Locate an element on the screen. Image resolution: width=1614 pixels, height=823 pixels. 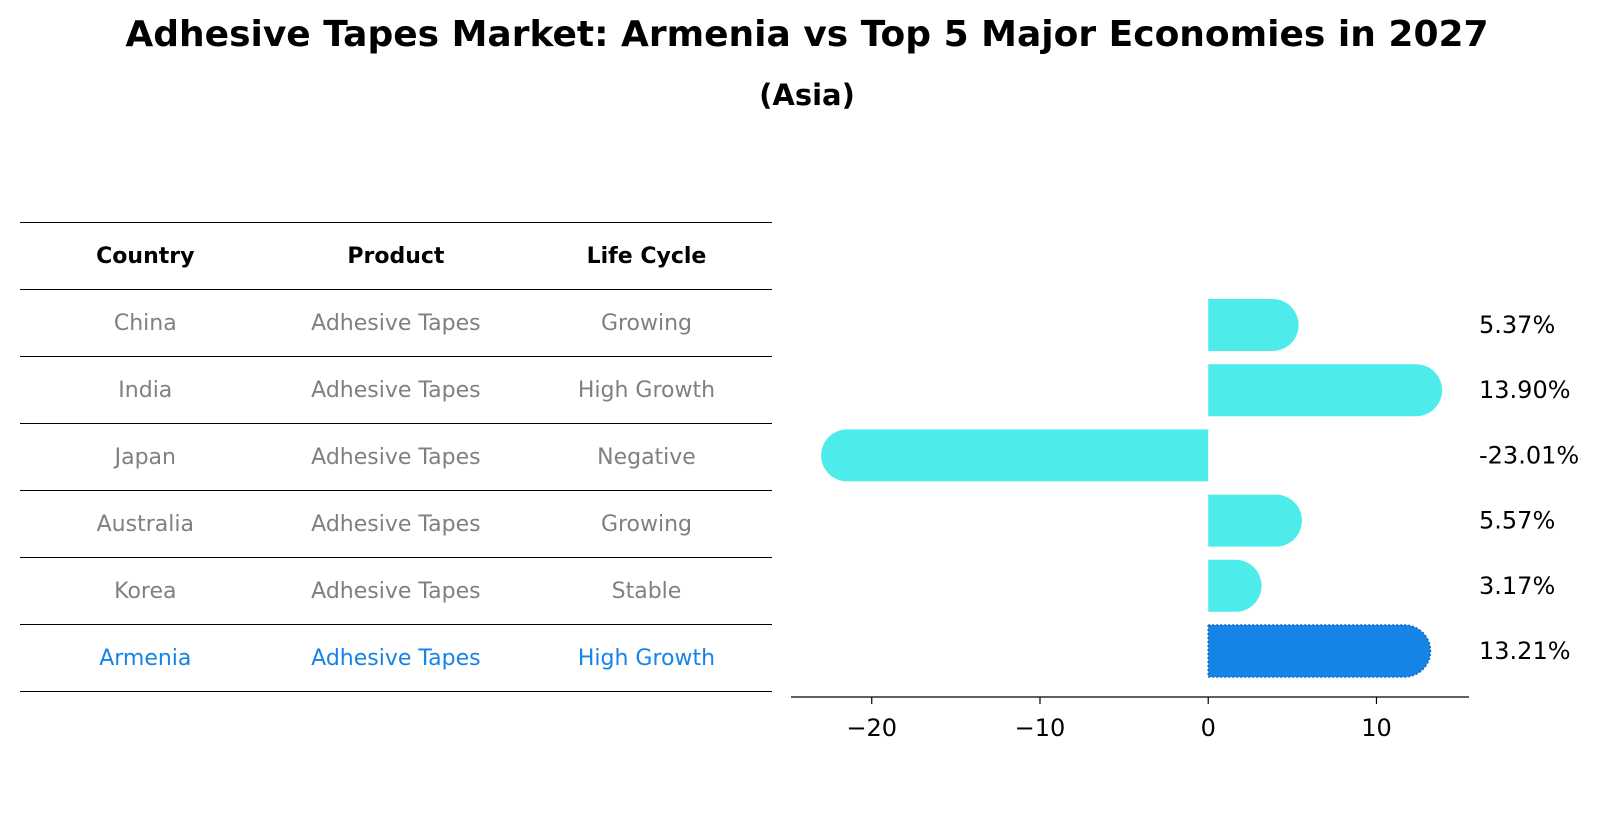
table-row-highlight: Armenia Adhesive Tapes High Growth is located at coordinates (396, 658).